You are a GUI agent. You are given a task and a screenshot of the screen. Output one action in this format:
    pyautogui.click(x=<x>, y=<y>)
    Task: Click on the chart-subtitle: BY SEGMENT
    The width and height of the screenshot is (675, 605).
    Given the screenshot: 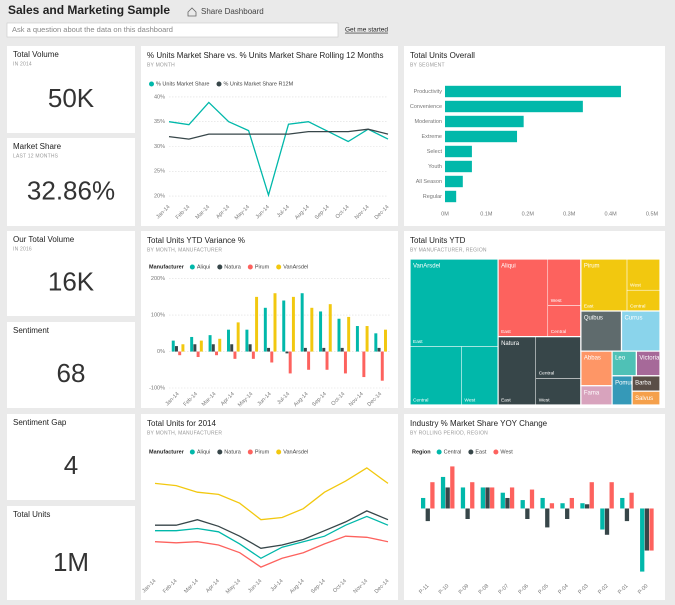 What is the action you would take?
    pyautogui.click(x=427, y=65)
    